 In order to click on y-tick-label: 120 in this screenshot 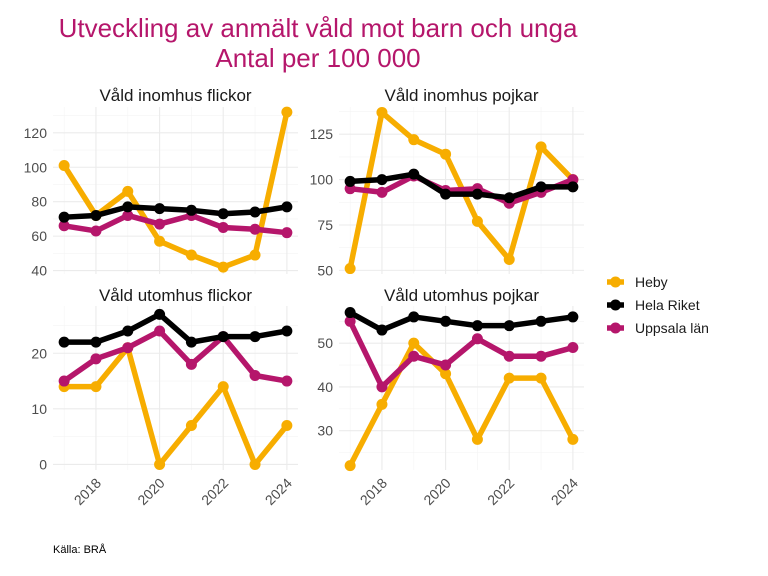, I will do `click(36, 133)`.